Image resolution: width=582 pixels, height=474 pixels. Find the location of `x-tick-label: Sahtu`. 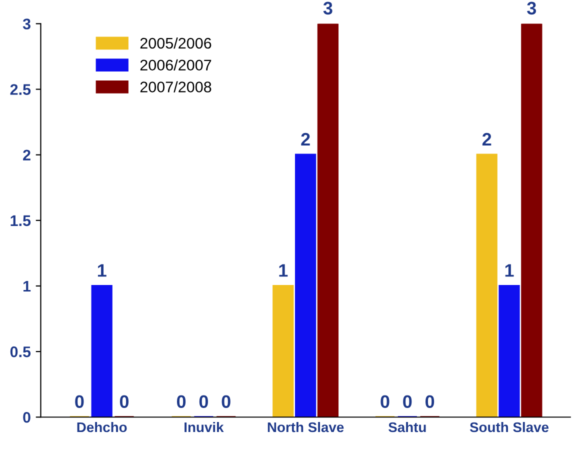

x-tick-label: Sahtu is located at coordinates (407, 427).